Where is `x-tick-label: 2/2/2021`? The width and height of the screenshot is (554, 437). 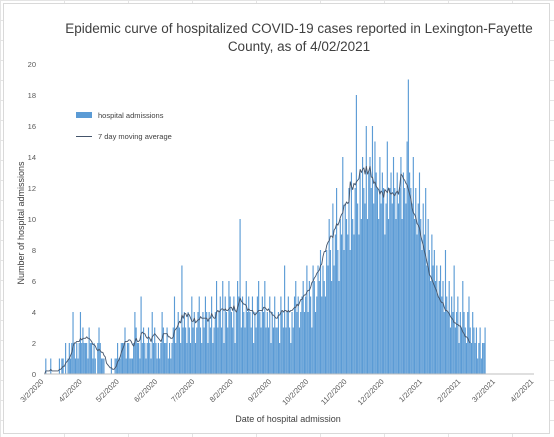 x-tick-label: 2/2/2021 is located at coordinates (448, 390).